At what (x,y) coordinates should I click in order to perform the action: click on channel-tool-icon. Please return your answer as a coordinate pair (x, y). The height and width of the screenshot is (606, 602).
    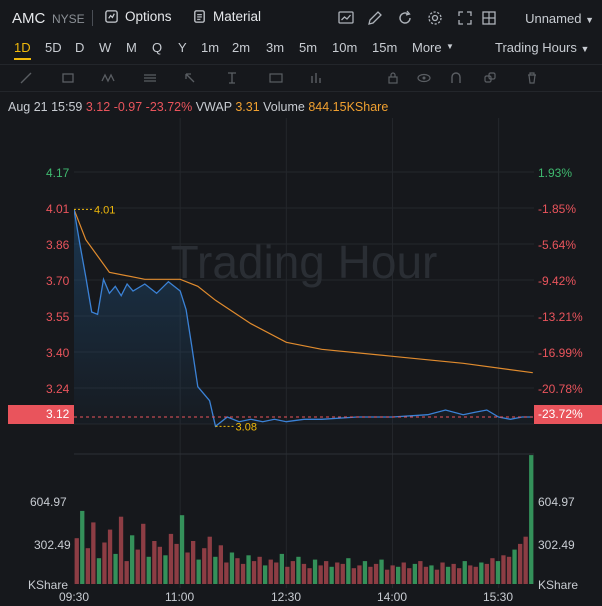
    Looking at the image, I should click on (150, 78).